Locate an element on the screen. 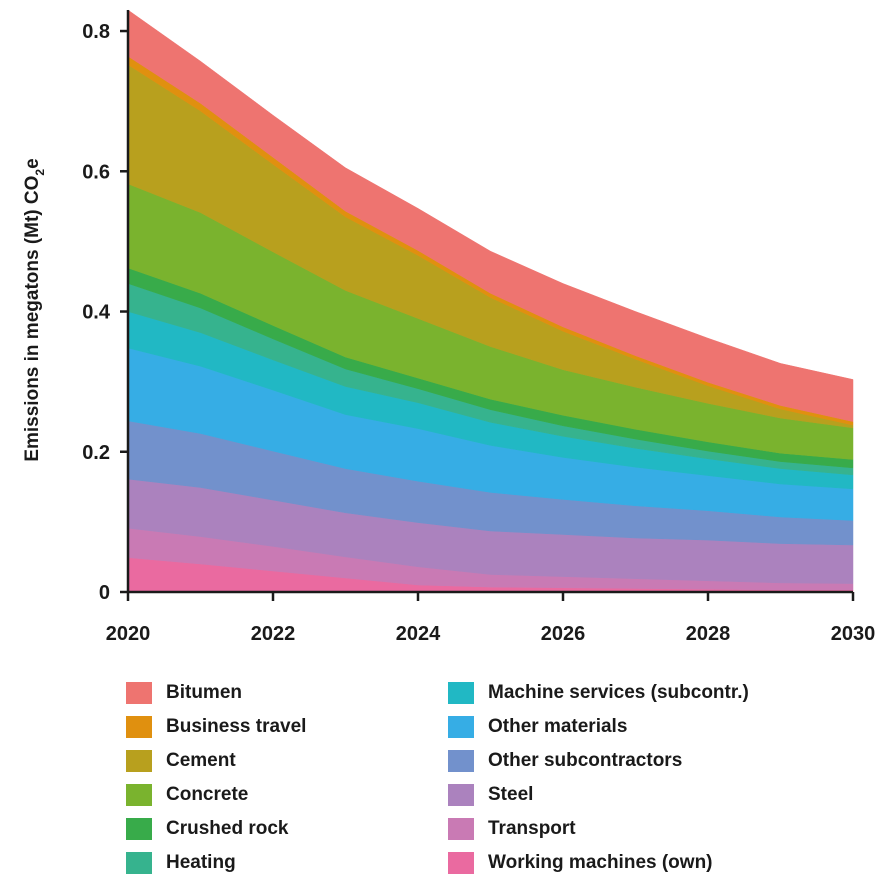  legend-item: Other materials is located at coordinates (598, 727).